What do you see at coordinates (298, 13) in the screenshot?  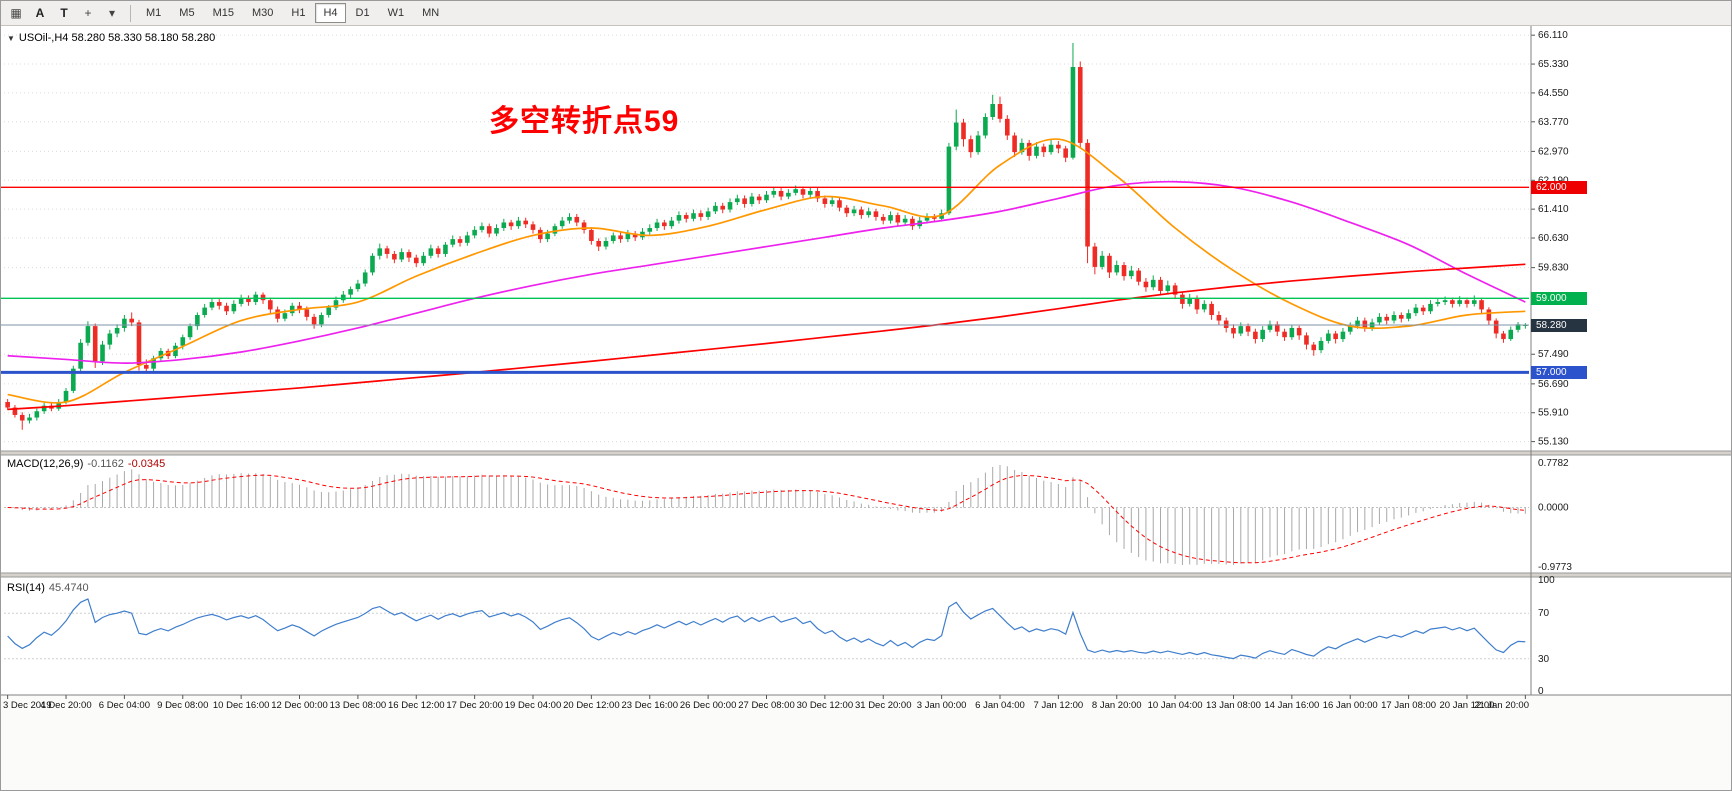 I see `timeframe-h1-button: H1` at bounding box center [298, 13].